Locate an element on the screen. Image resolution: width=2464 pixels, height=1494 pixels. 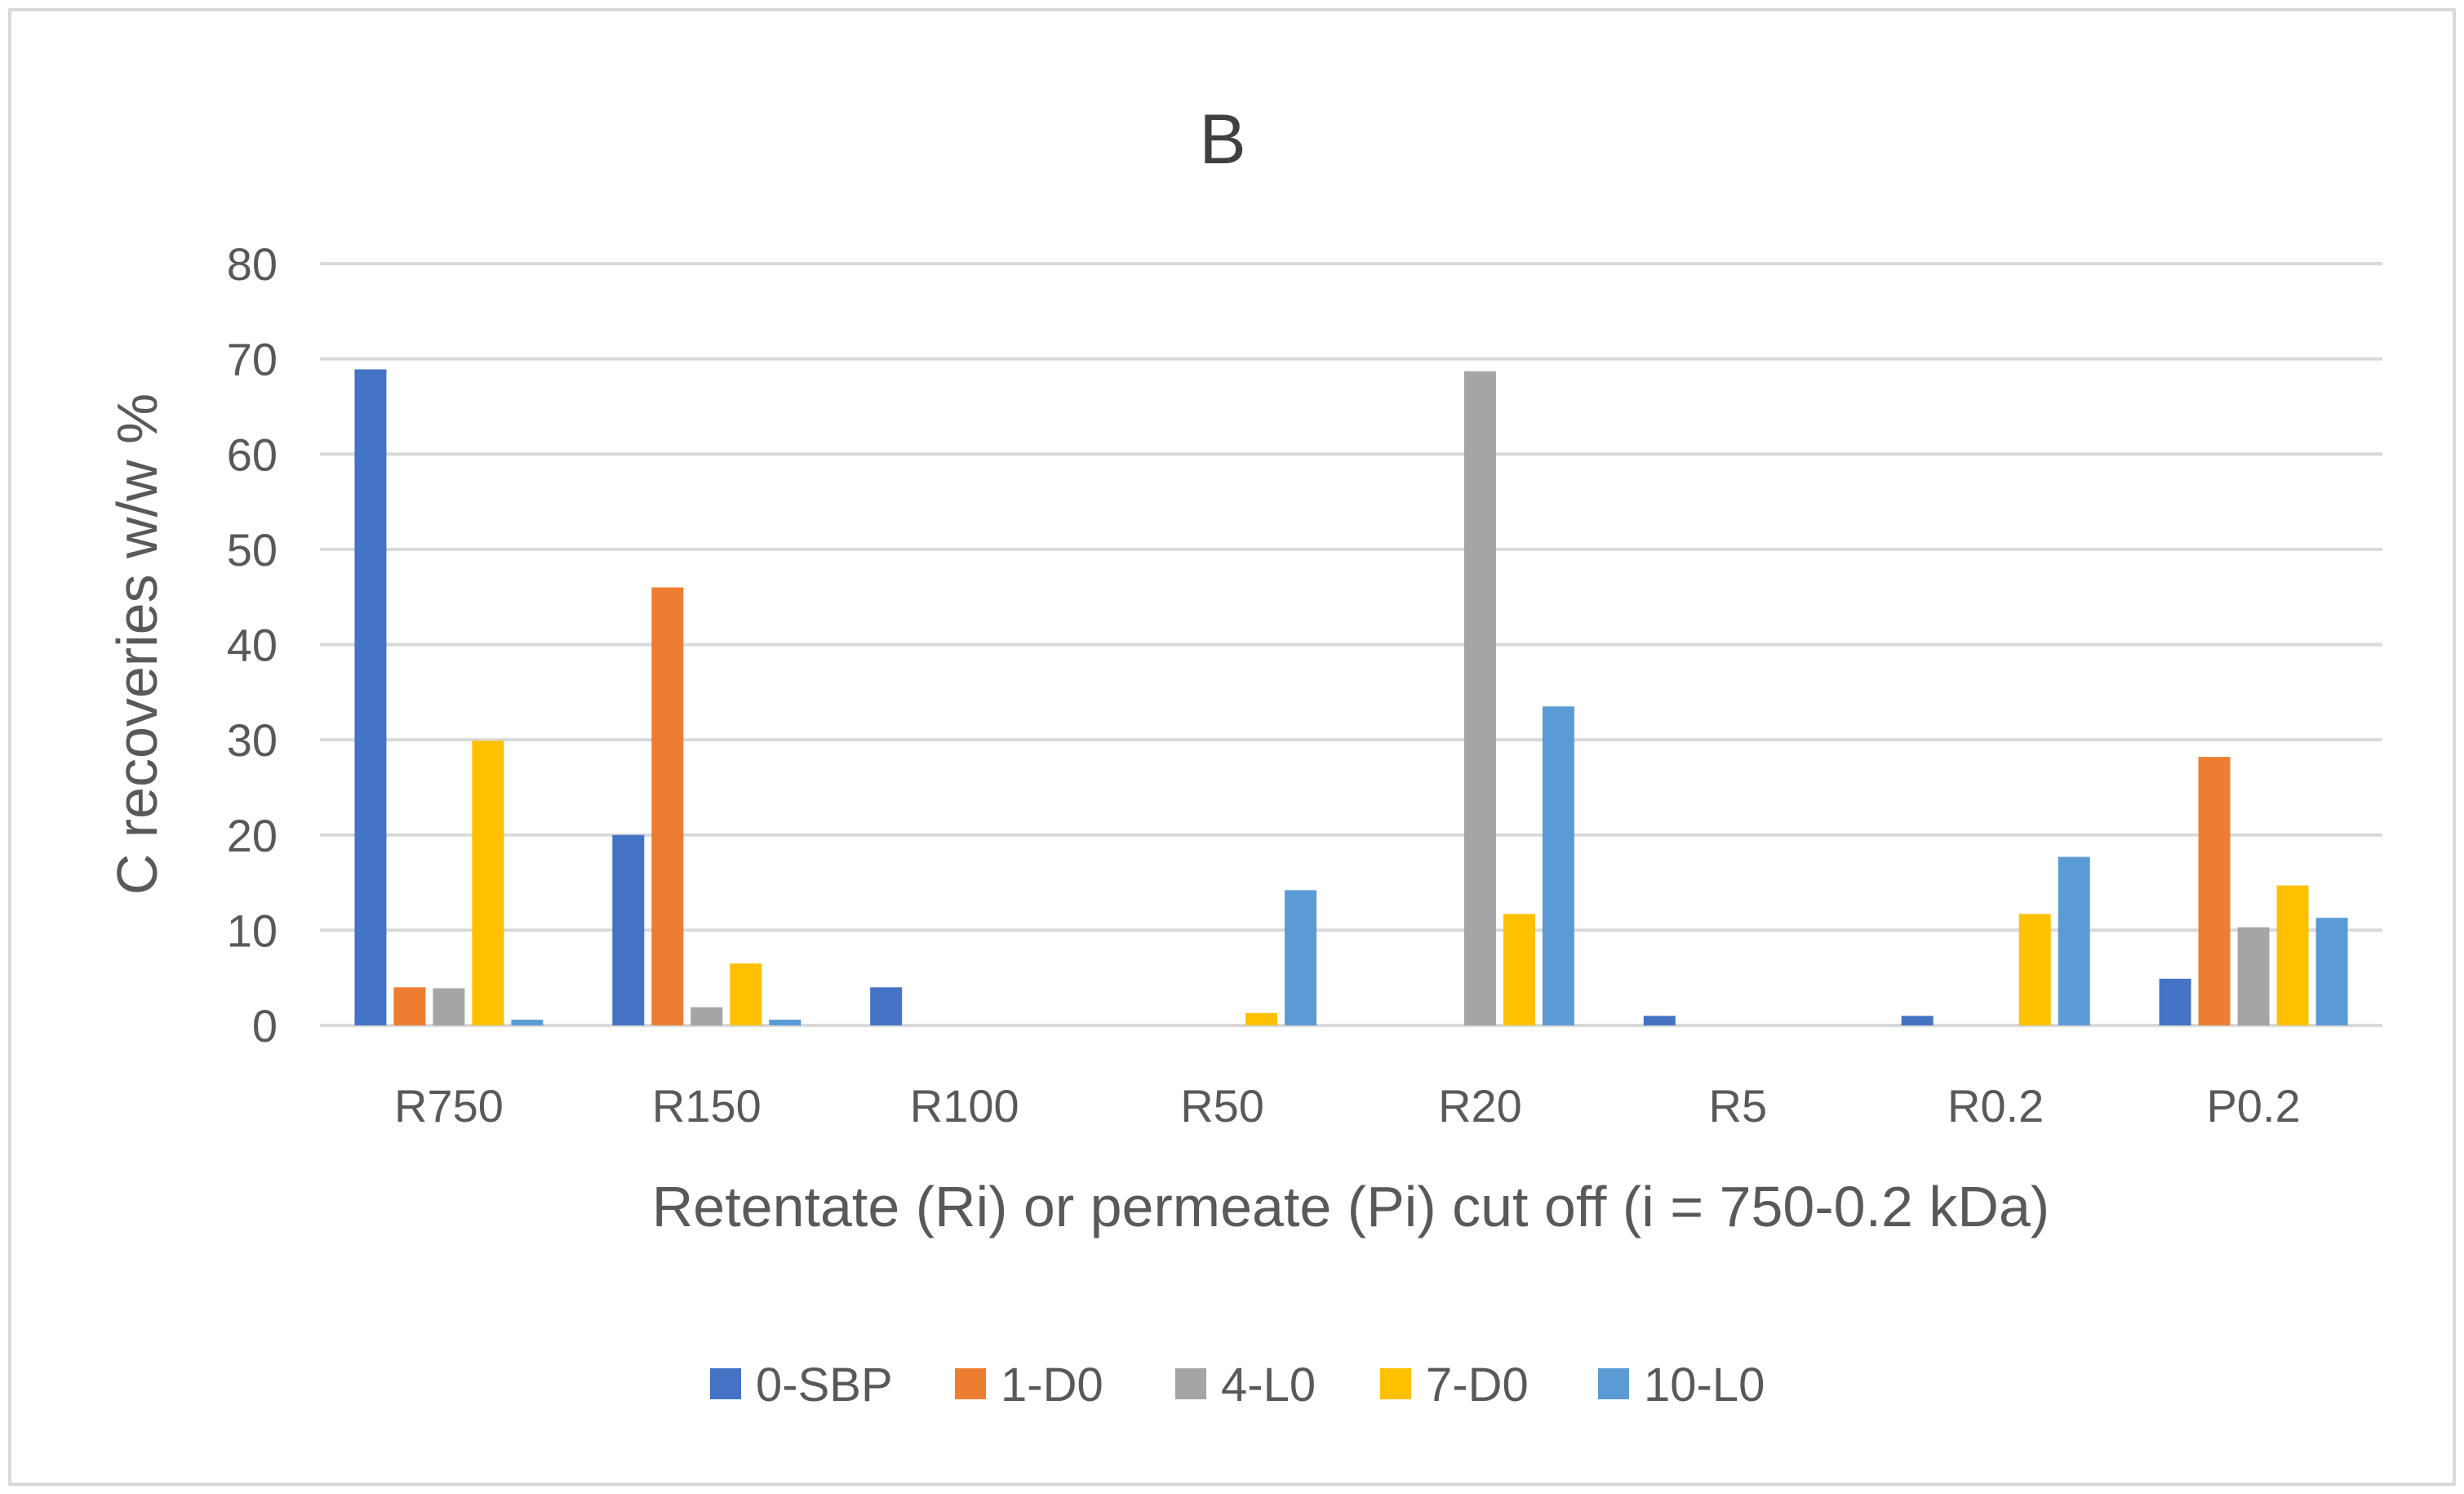
legend-item: 7-D0 is located at coordinates (1454, 1385).